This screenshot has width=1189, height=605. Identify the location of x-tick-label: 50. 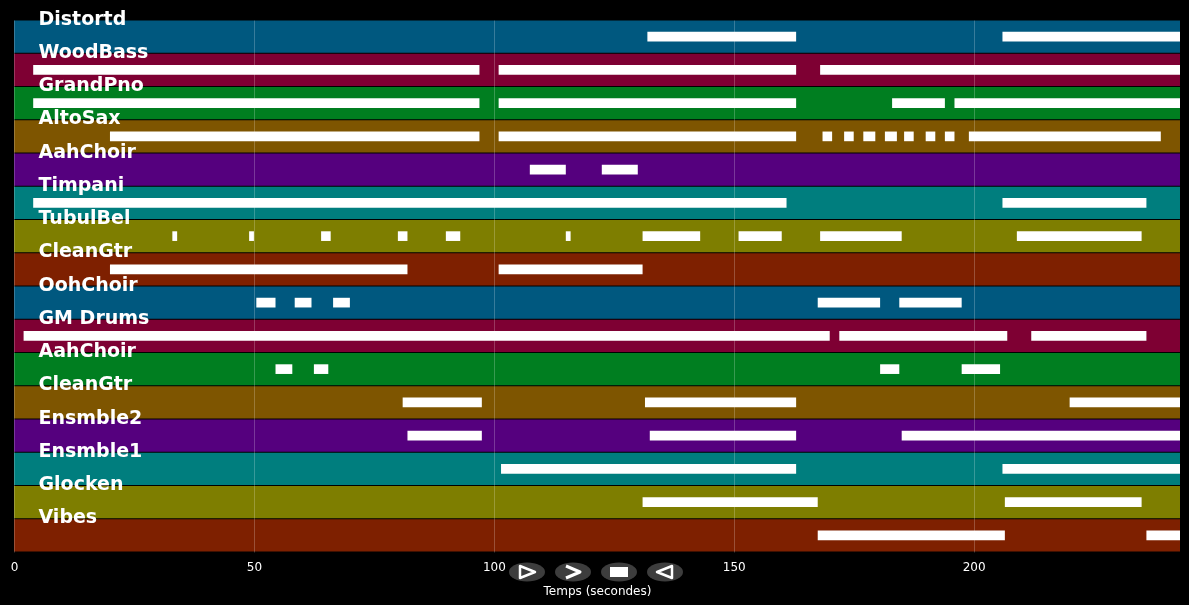
(254, 566).